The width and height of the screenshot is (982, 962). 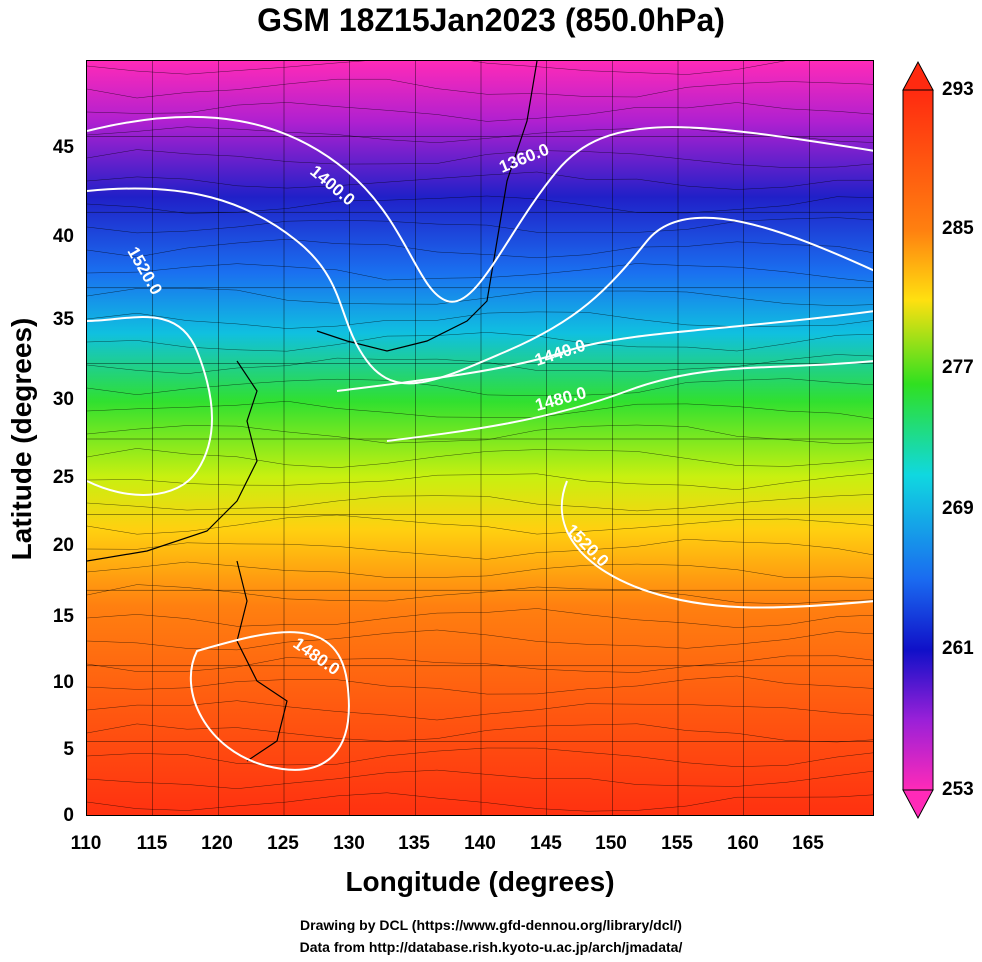 I want to click on x-tick-label: 135, so click(x=414, y=843).